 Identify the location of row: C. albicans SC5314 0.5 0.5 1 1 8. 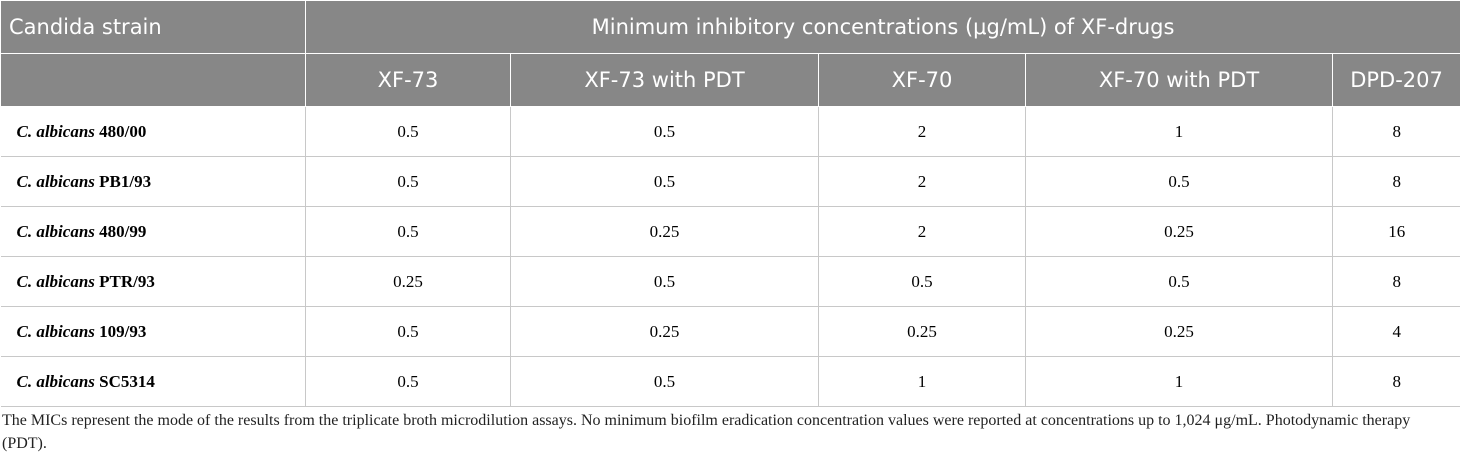
(730, 381).